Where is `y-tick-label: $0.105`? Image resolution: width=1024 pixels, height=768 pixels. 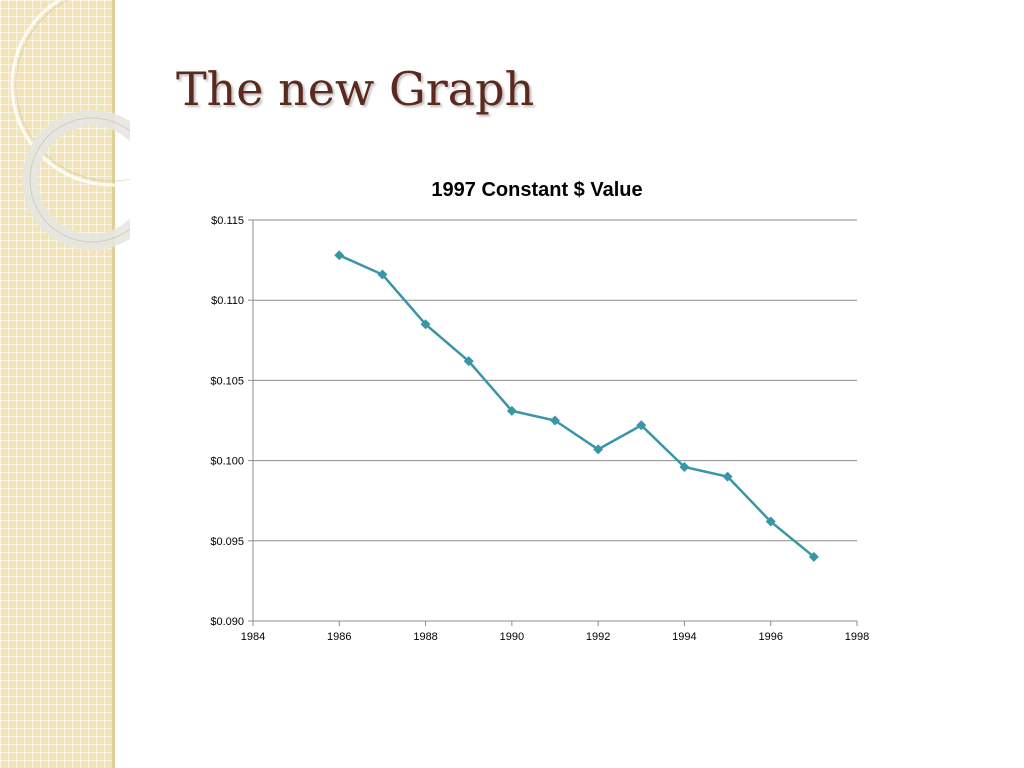 y-tick-label: $0.105 is located at coordinates (227, 381).